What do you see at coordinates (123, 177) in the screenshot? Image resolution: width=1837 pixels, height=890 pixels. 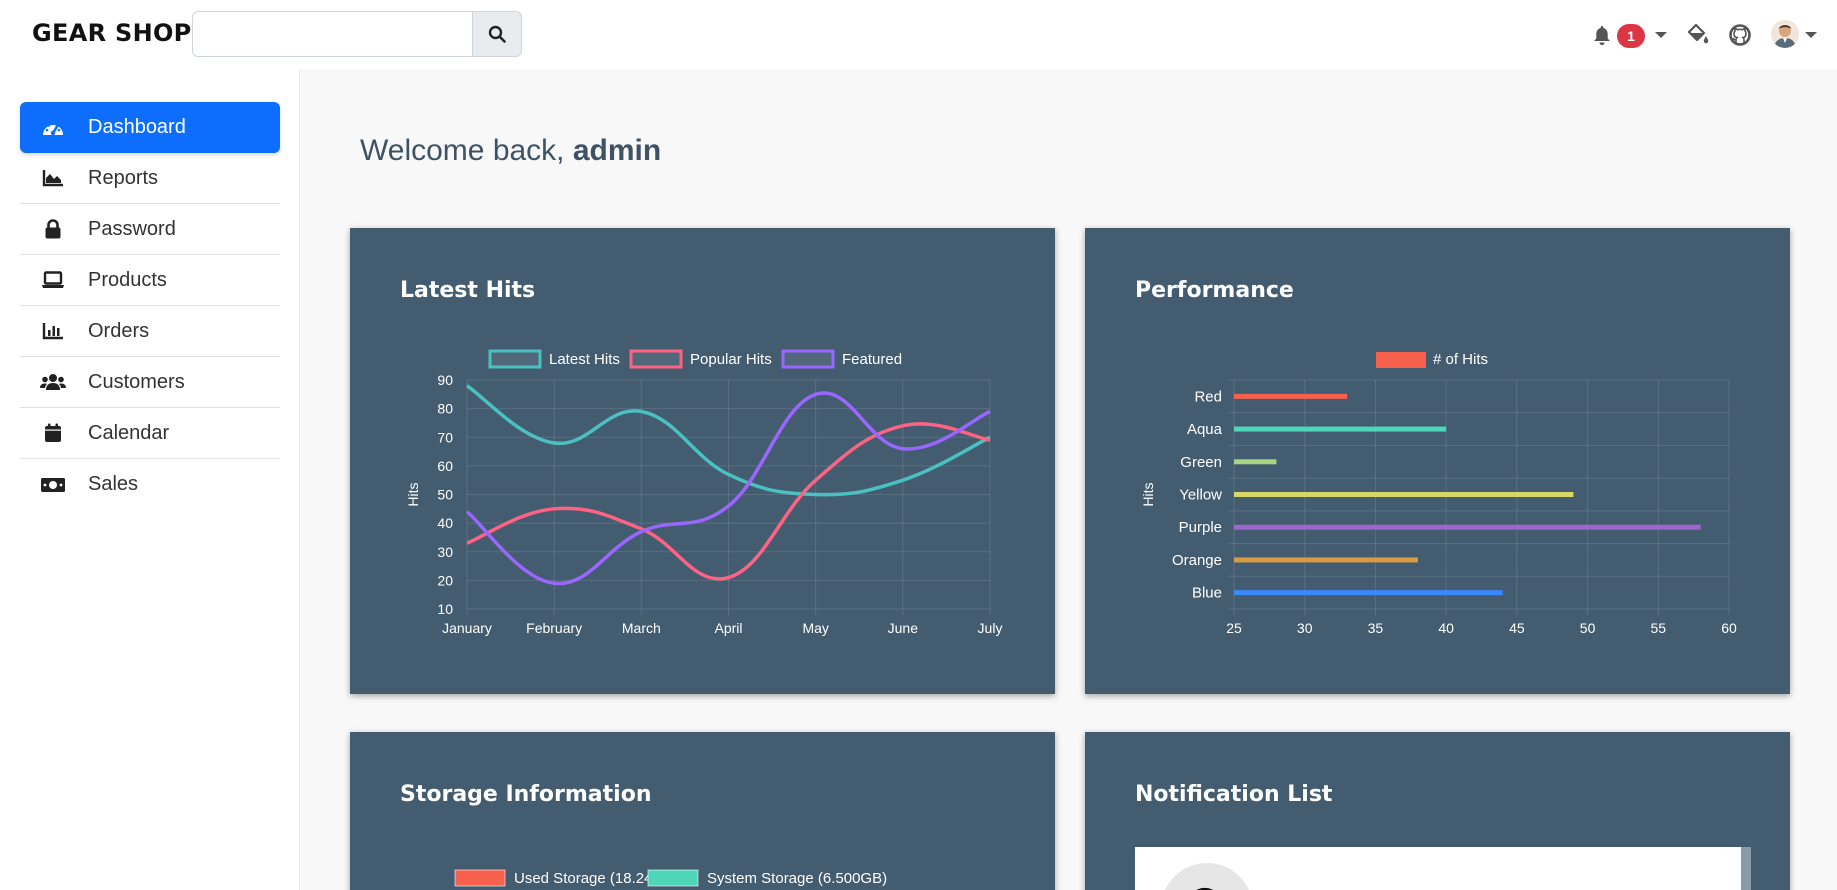 I see `sidebar-item-label: Reports` at bounding box center [123, 177].